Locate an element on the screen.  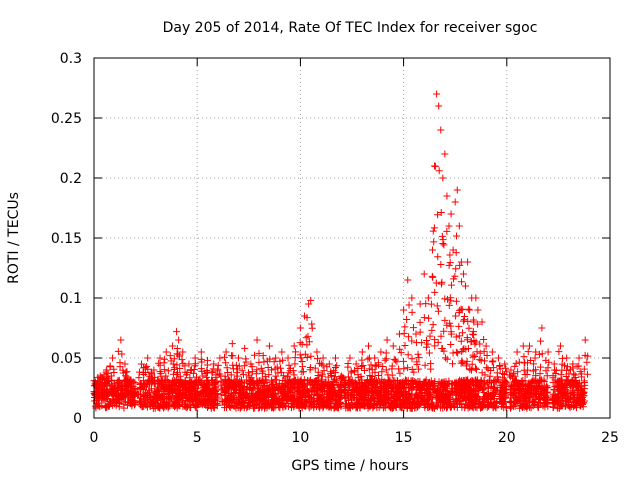
x-tick-label: 0 is located at coordinates (94, 438).